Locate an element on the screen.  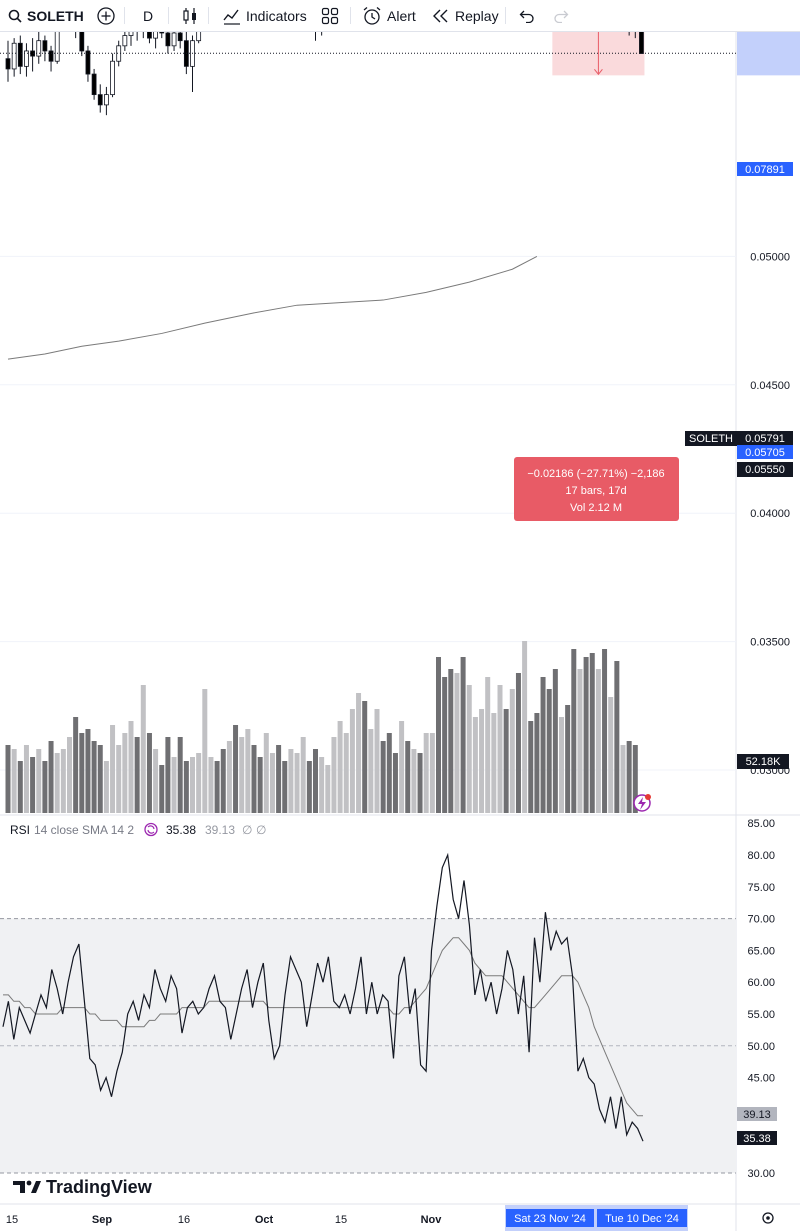
top-toolbar: SOLETH D Indicators is located at coordinates (400, 16).